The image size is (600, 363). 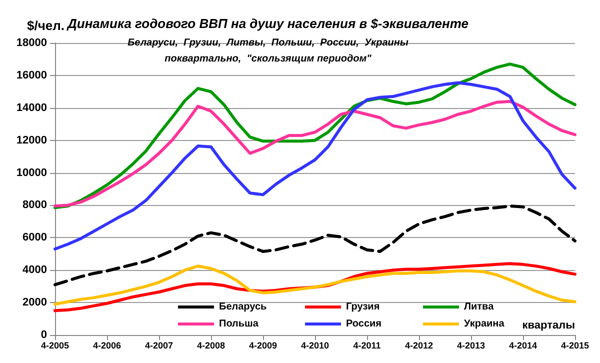 I want to click on chart-title: Динамика годового ВВП на душу населения в $-эквиваленте, so click(x=267, y=23).